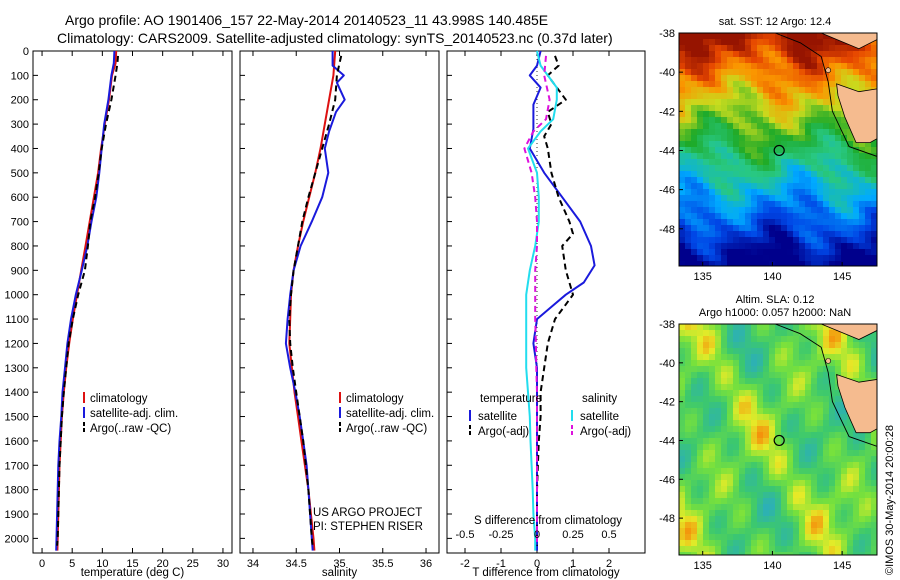 This screenshot has height=580, width=900. I want to click on lon-tick-label: 145, so click(842, 566).